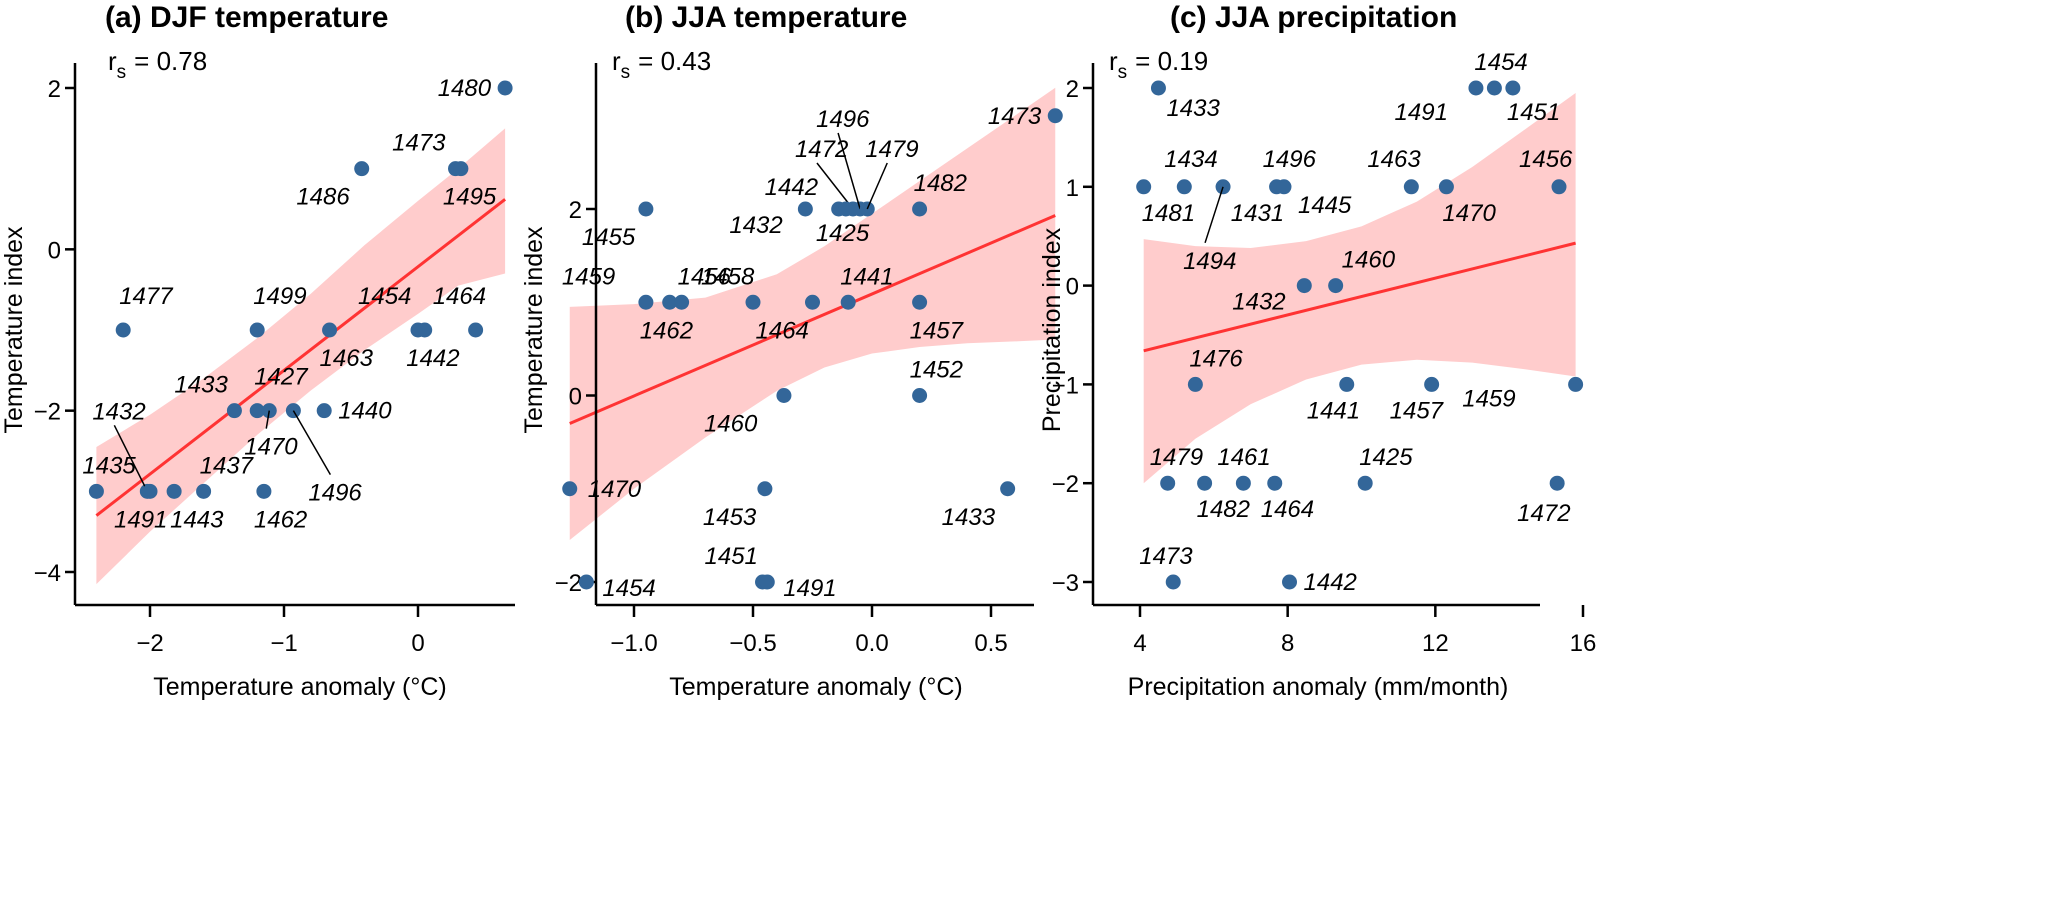 This screenshot has width=2067, height=914. What do you see at coordinates (1257, 213) in the screenshot?
I see `point-label: 1431` at bounding box center [1257, 213].